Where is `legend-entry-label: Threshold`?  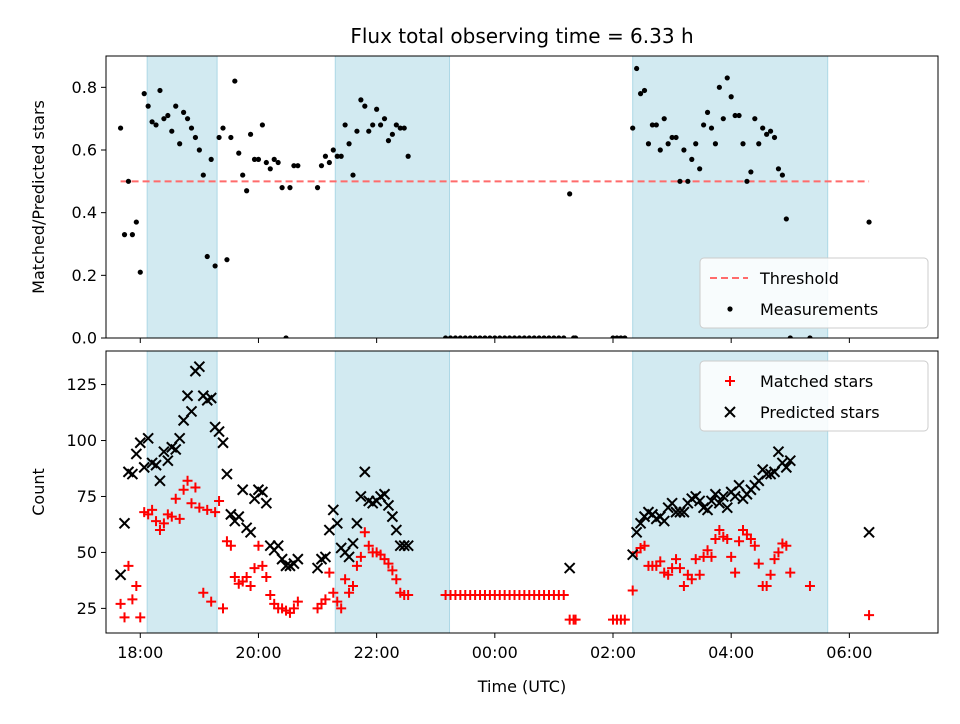 legend-entry-label: Threshold is located at coordinates (799, 278).